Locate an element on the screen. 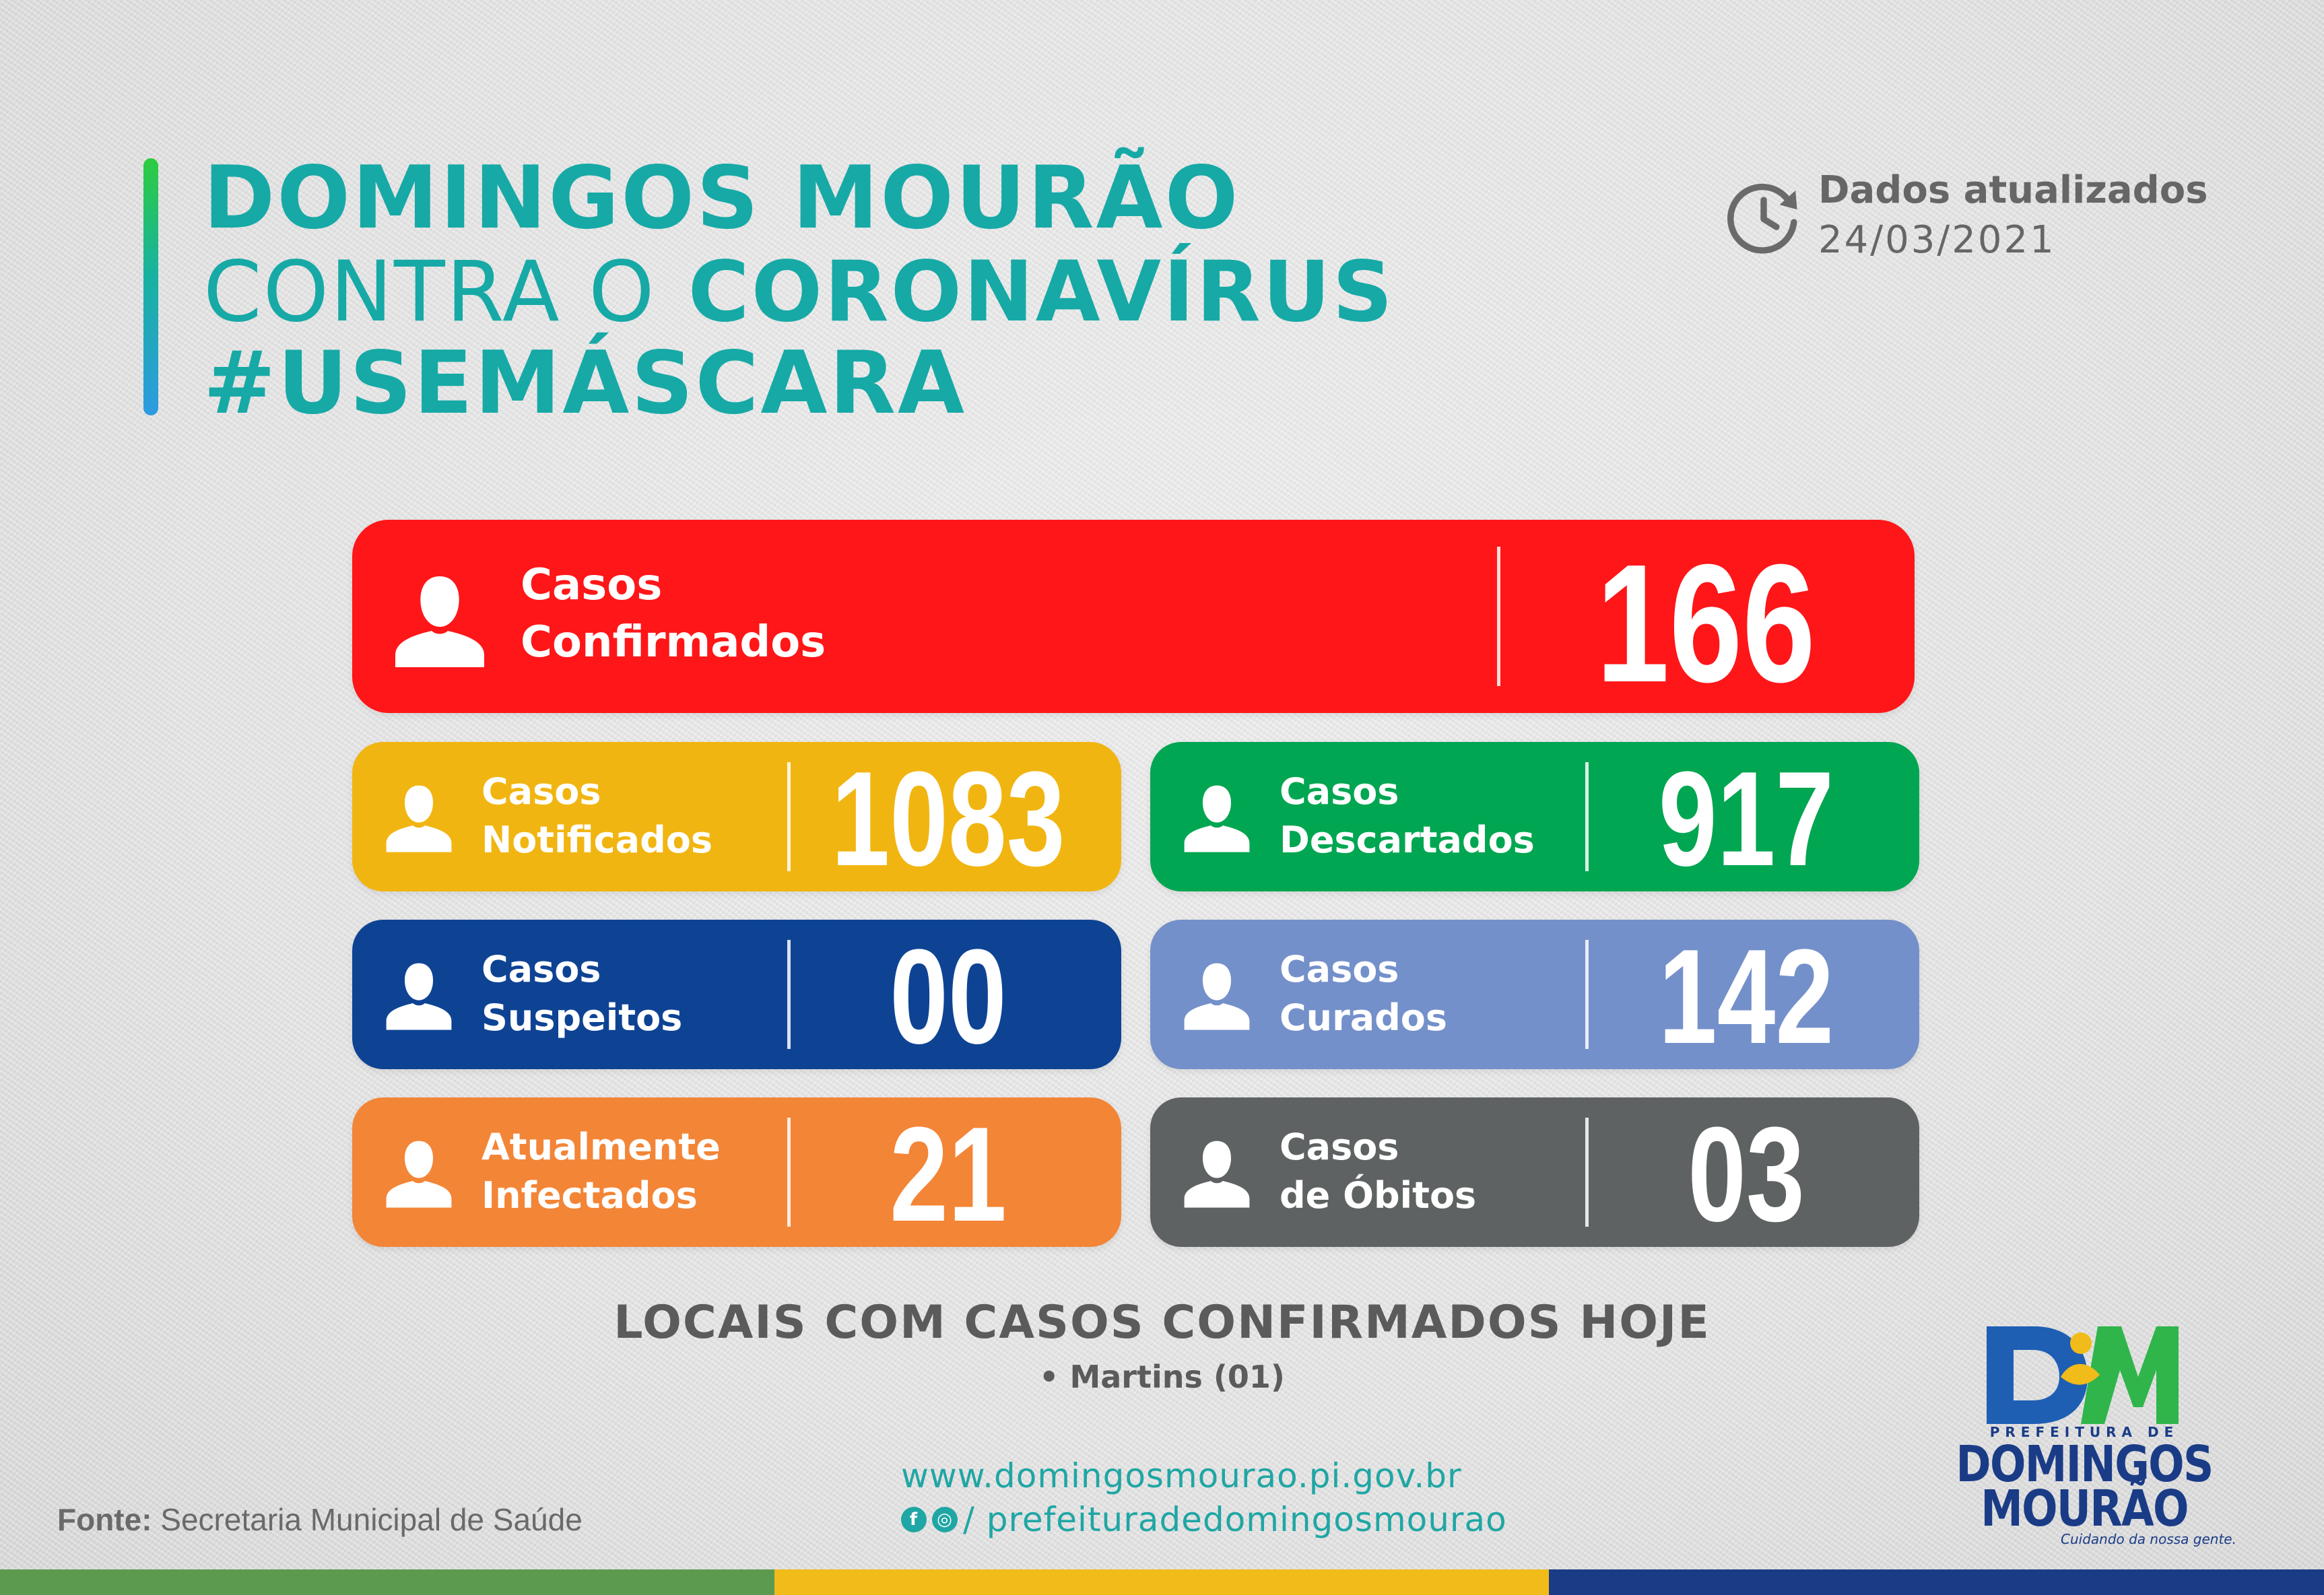 This screenshot has height=1595, width=2324. card-value: 00 is located at coordinates (949, 997).